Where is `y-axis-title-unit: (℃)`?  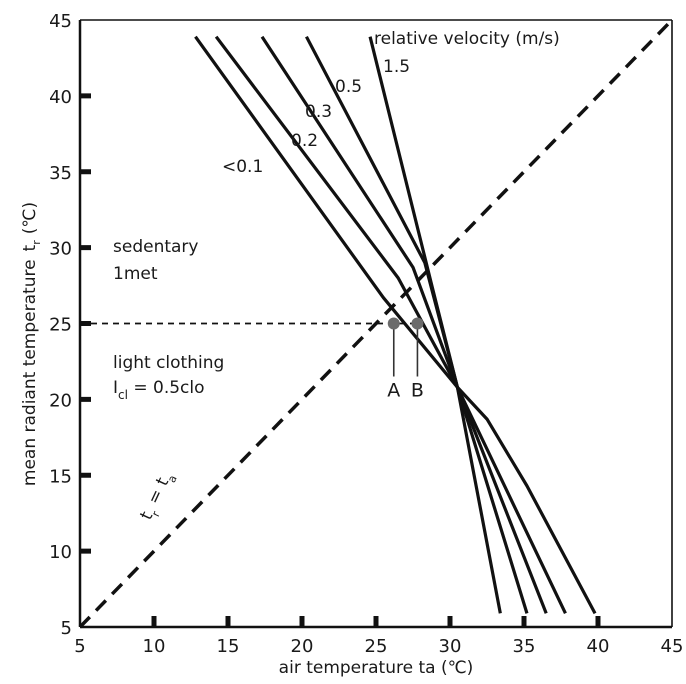 y-axis-title-unit: (℃) is located at coordinates (30, 218).